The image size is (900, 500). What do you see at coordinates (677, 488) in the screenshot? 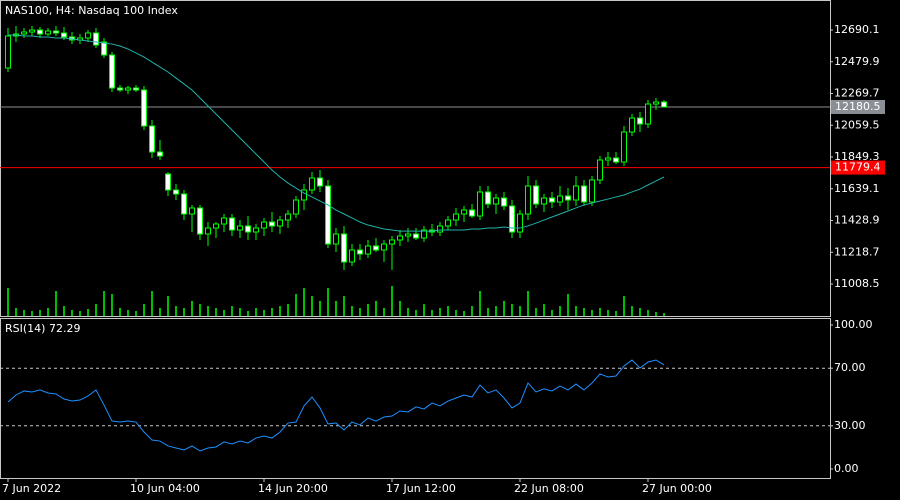
I see `x-tick-label: 27 Jun 00:00` at bounding box center [677, 488].